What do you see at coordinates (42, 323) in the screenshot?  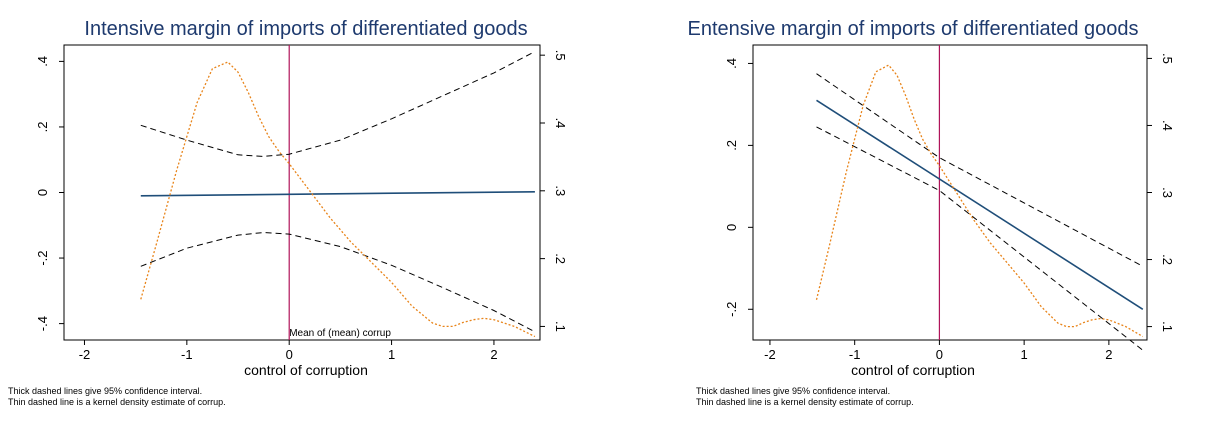 I see `y-tick-label: -.4` at bounding box center [42, 323].